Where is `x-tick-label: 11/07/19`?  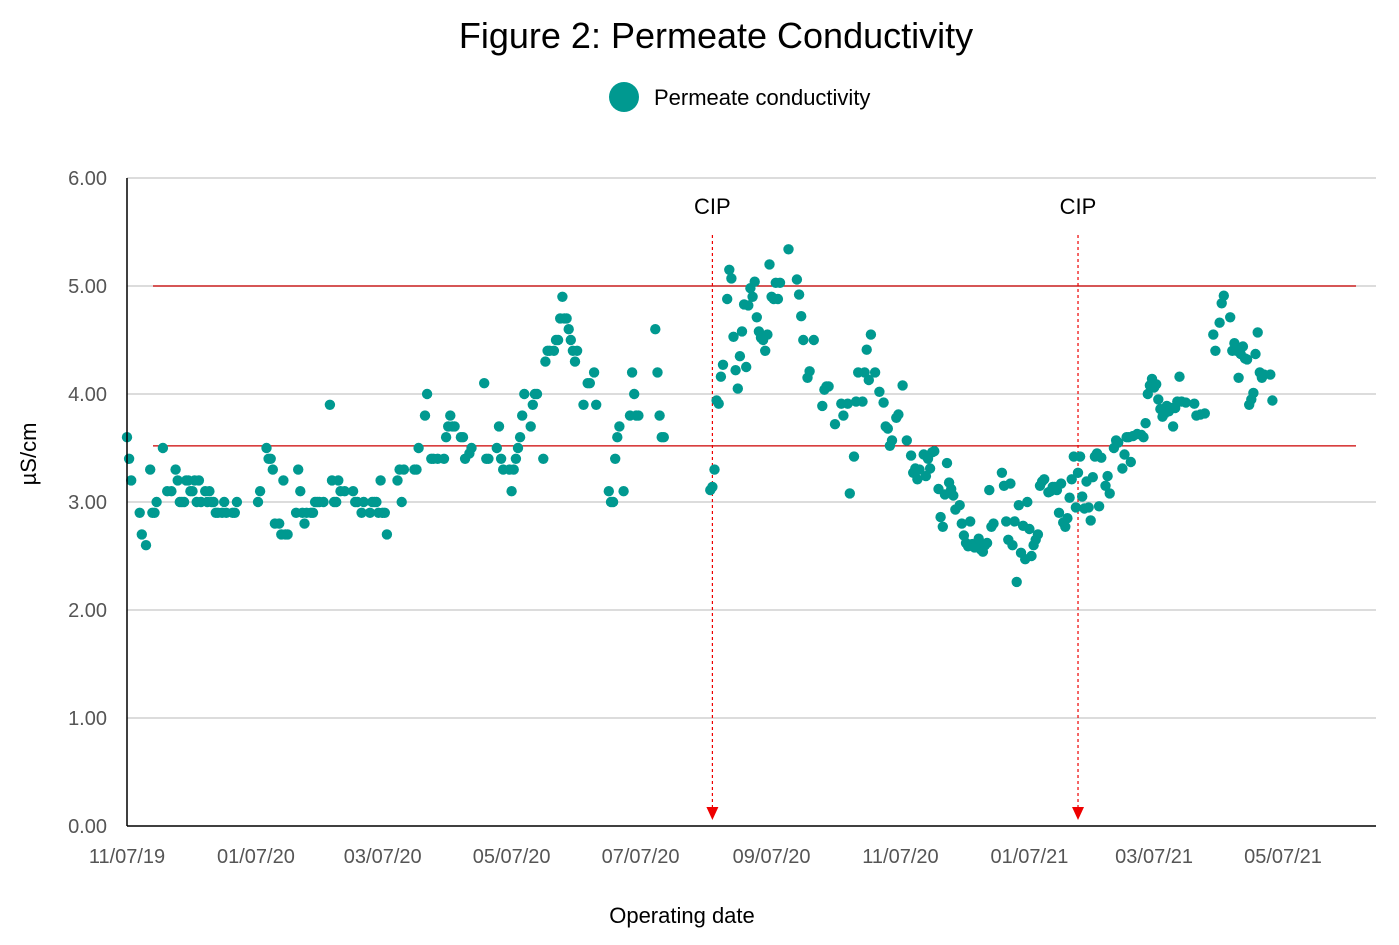
x-tick-label: 11/07/19 is located at coordinates (127, 857).